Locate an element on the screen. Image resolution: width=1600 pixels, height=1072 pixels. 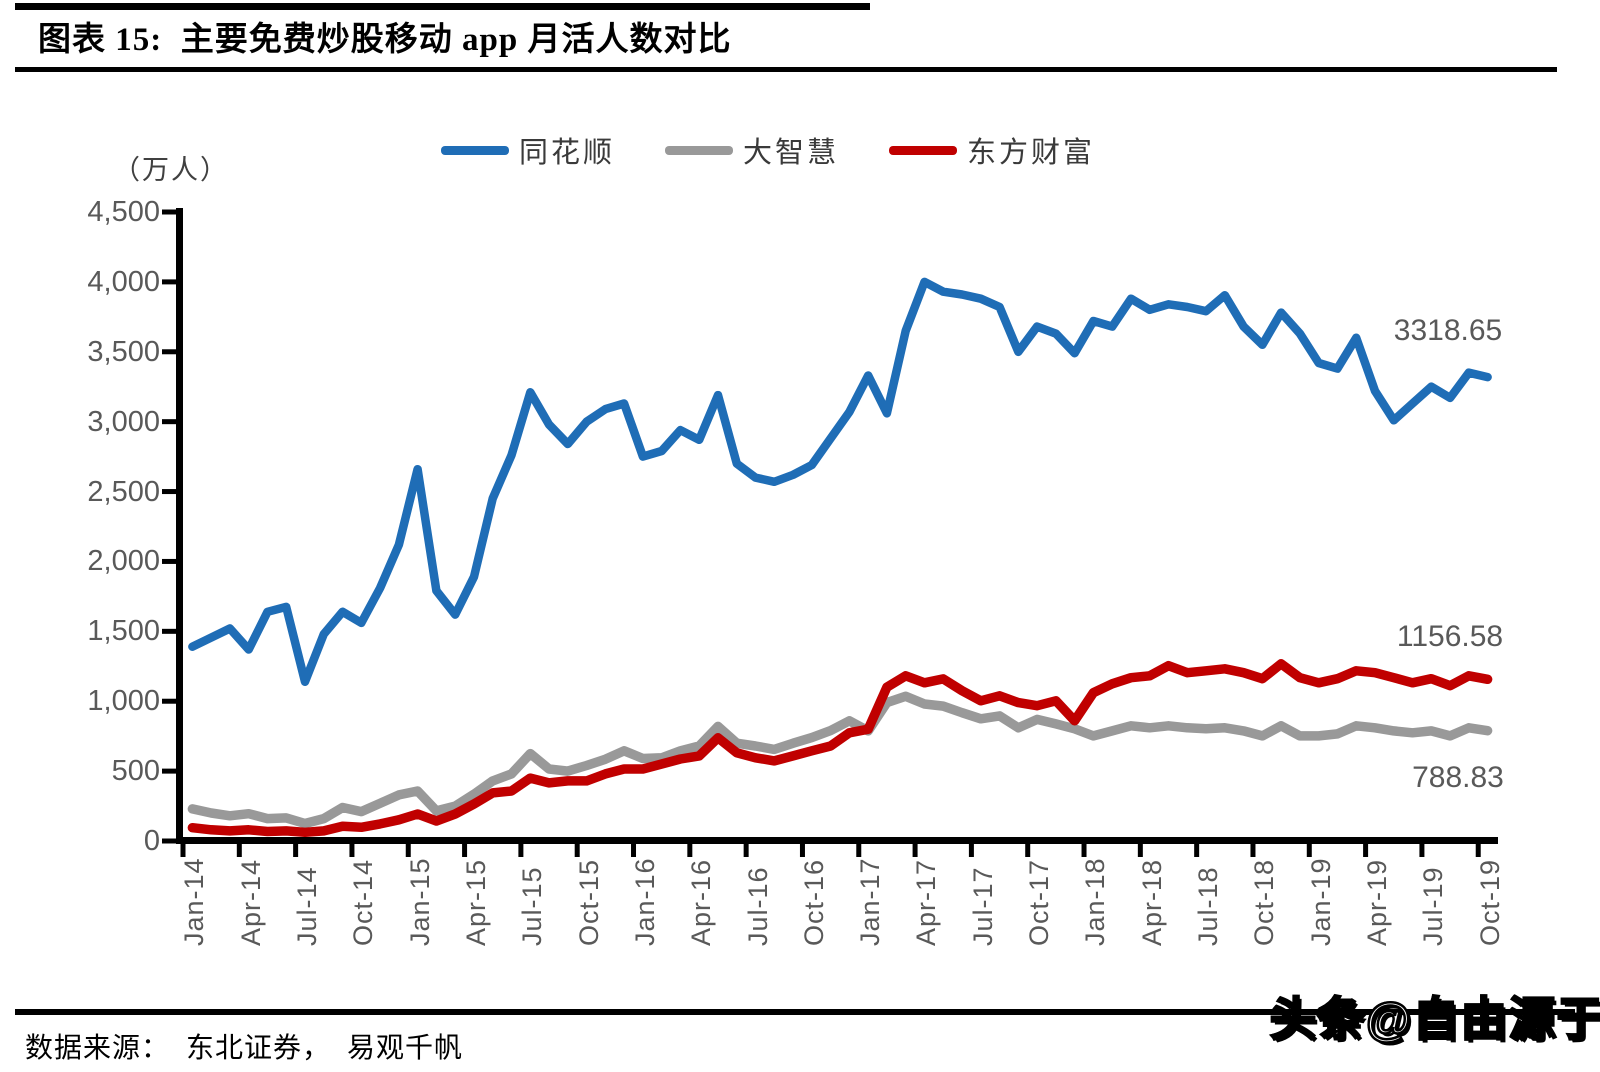
legend-item-dazhihui: 大智慧 is located at coordinates (752, 150).